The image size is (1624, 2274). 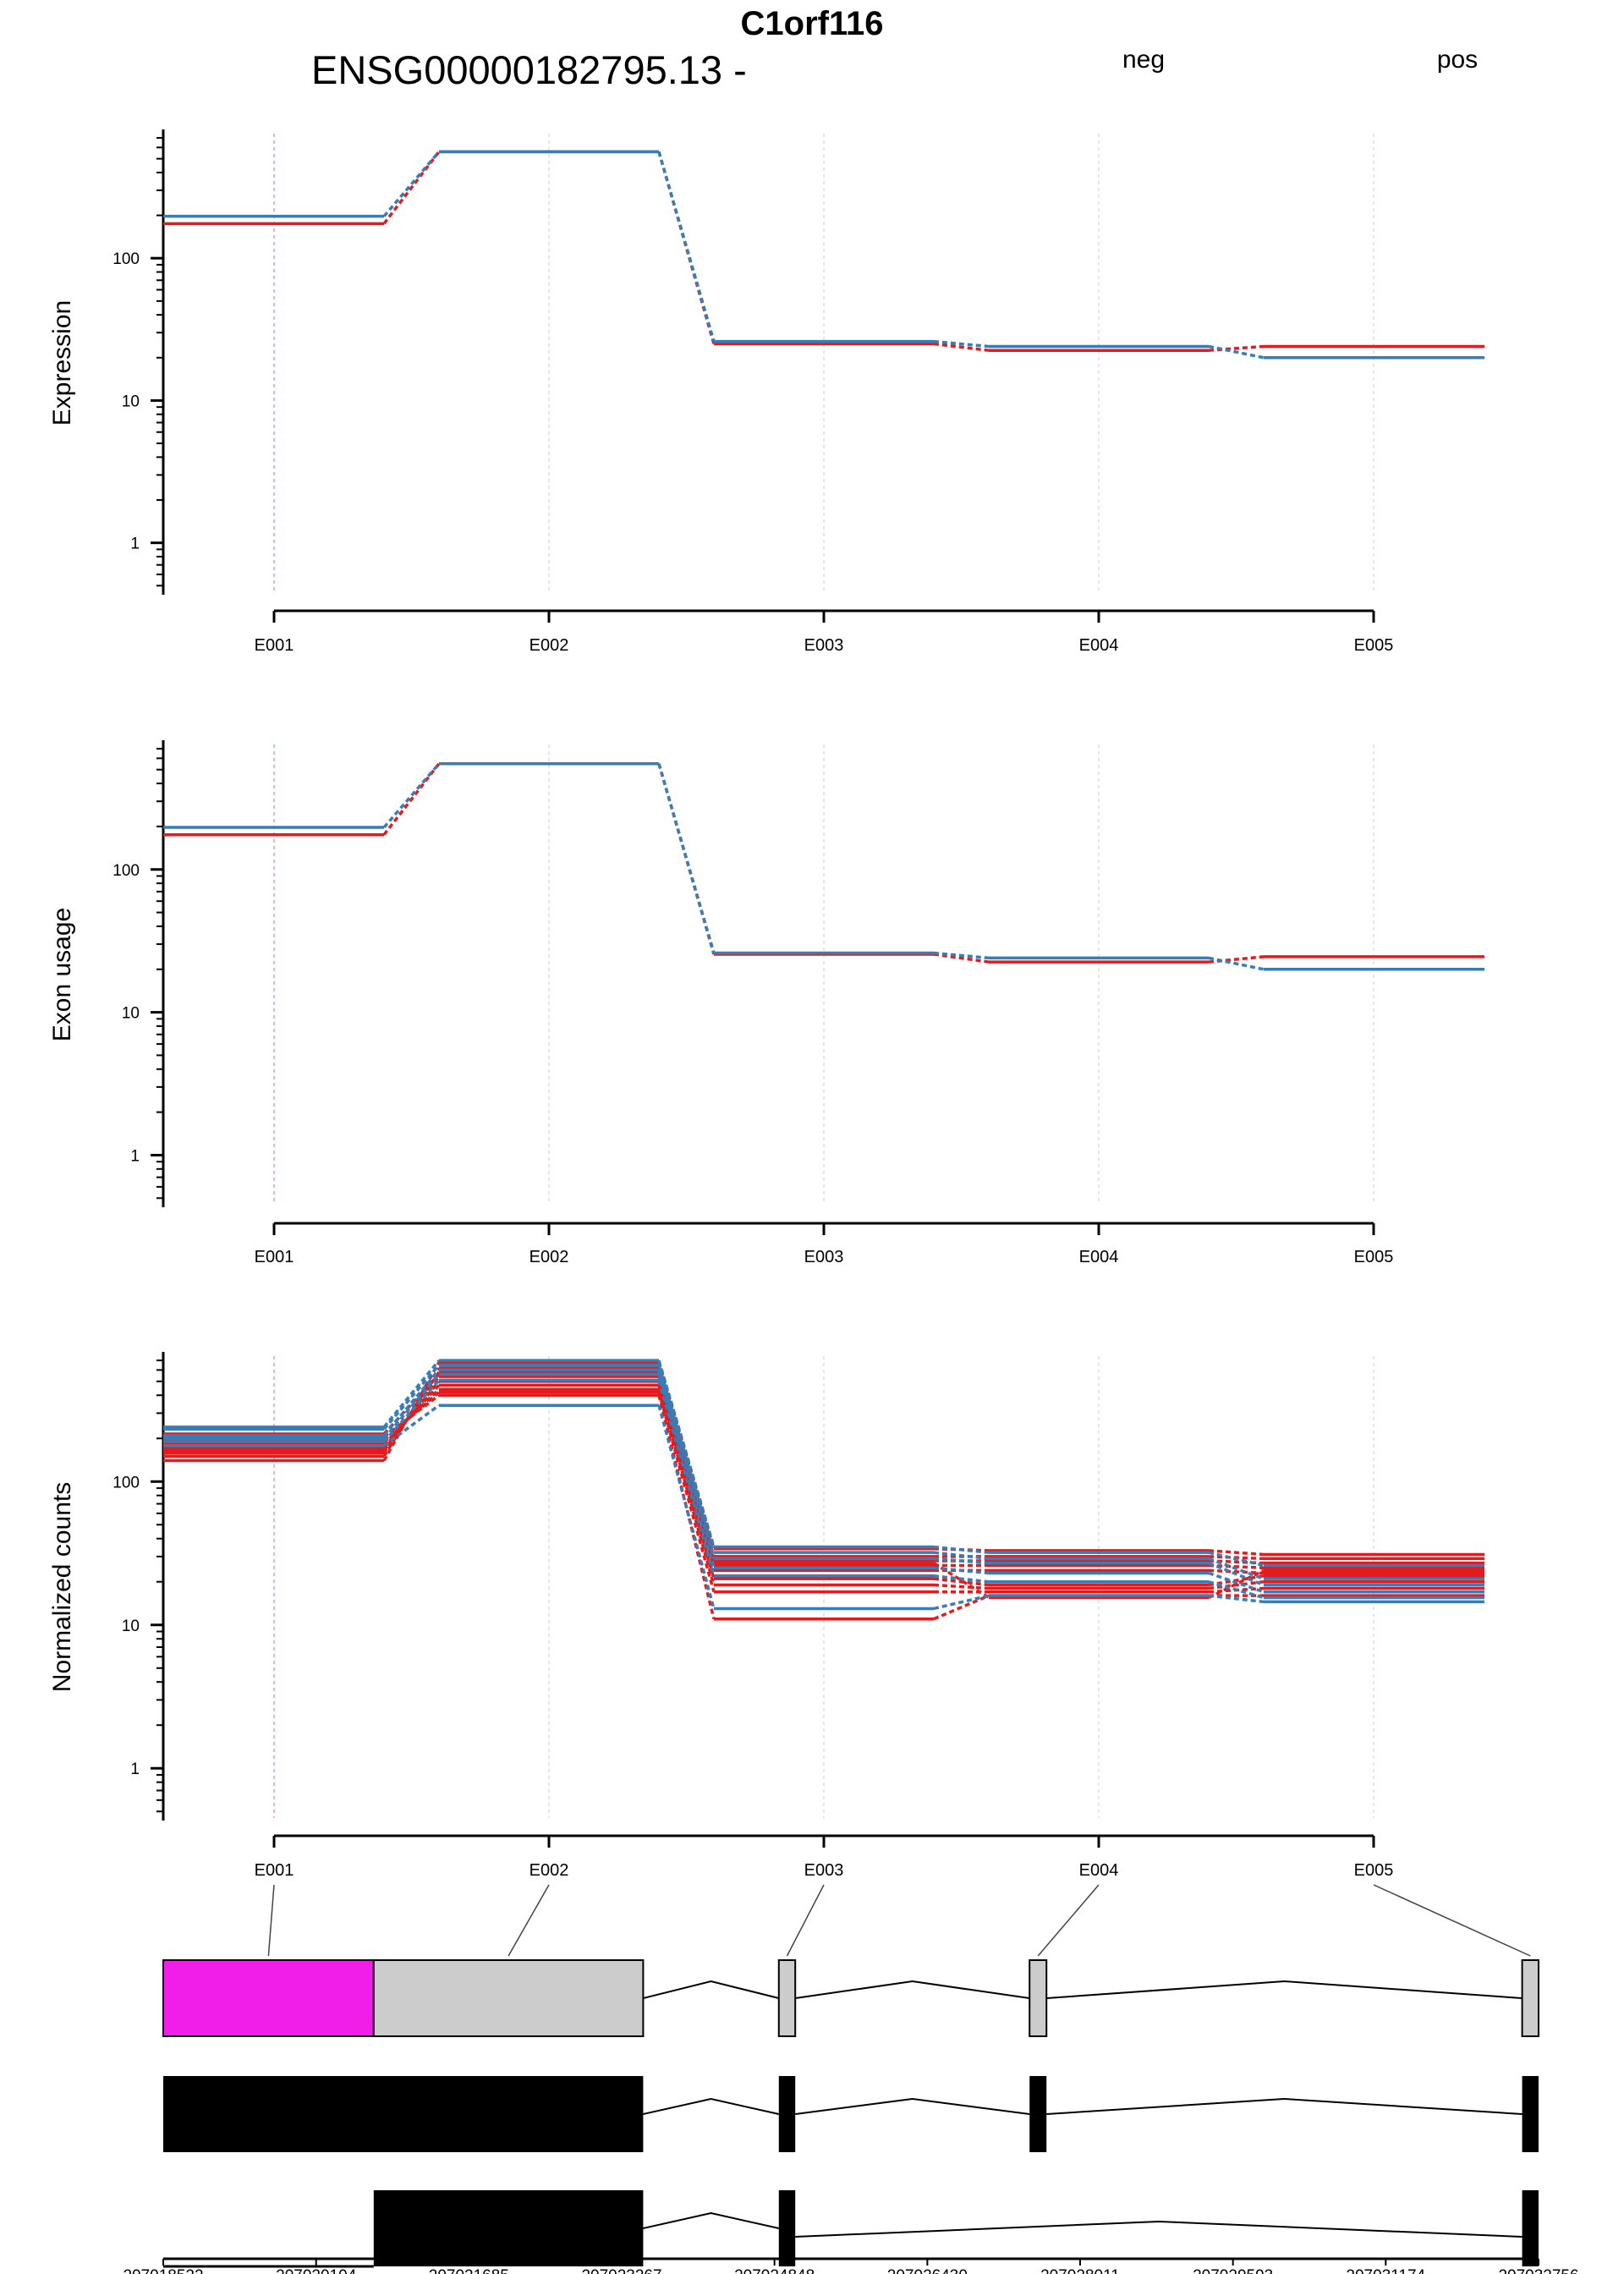 I want to click on exon-box-E004, so click(x=1038, y=1998).